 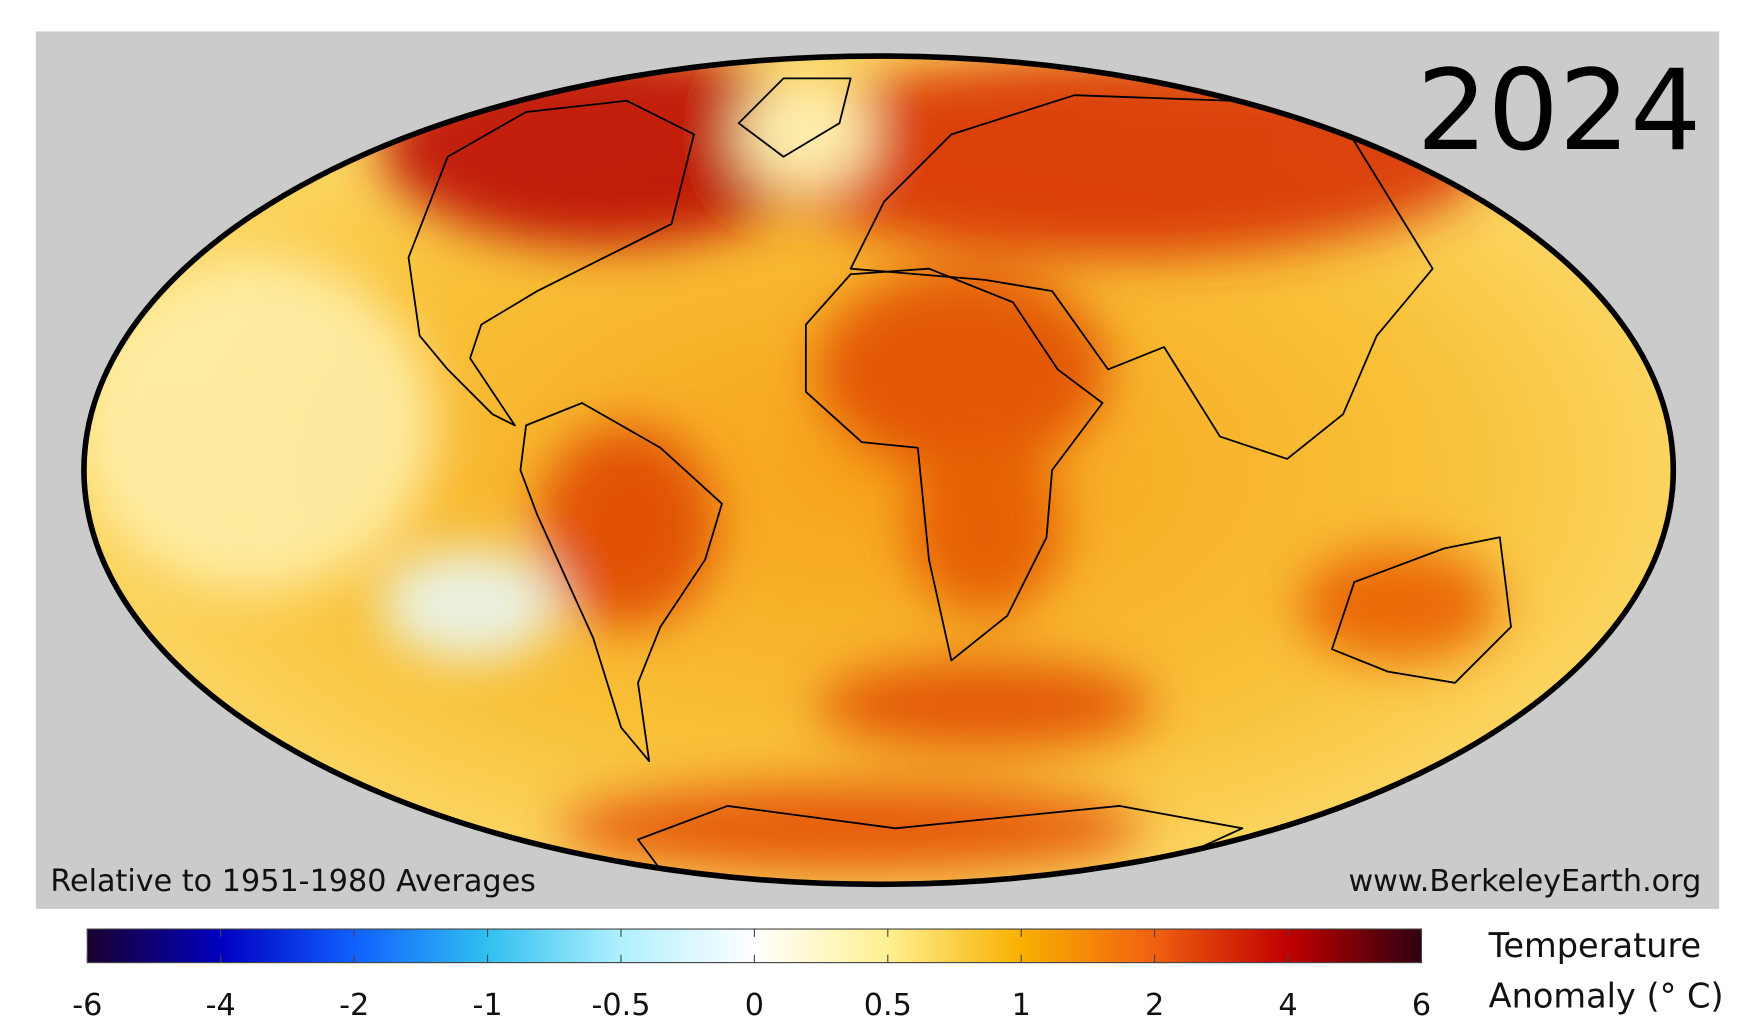 I want to click on colorbar-tick-label: 0, so click(x=754, y=1005).